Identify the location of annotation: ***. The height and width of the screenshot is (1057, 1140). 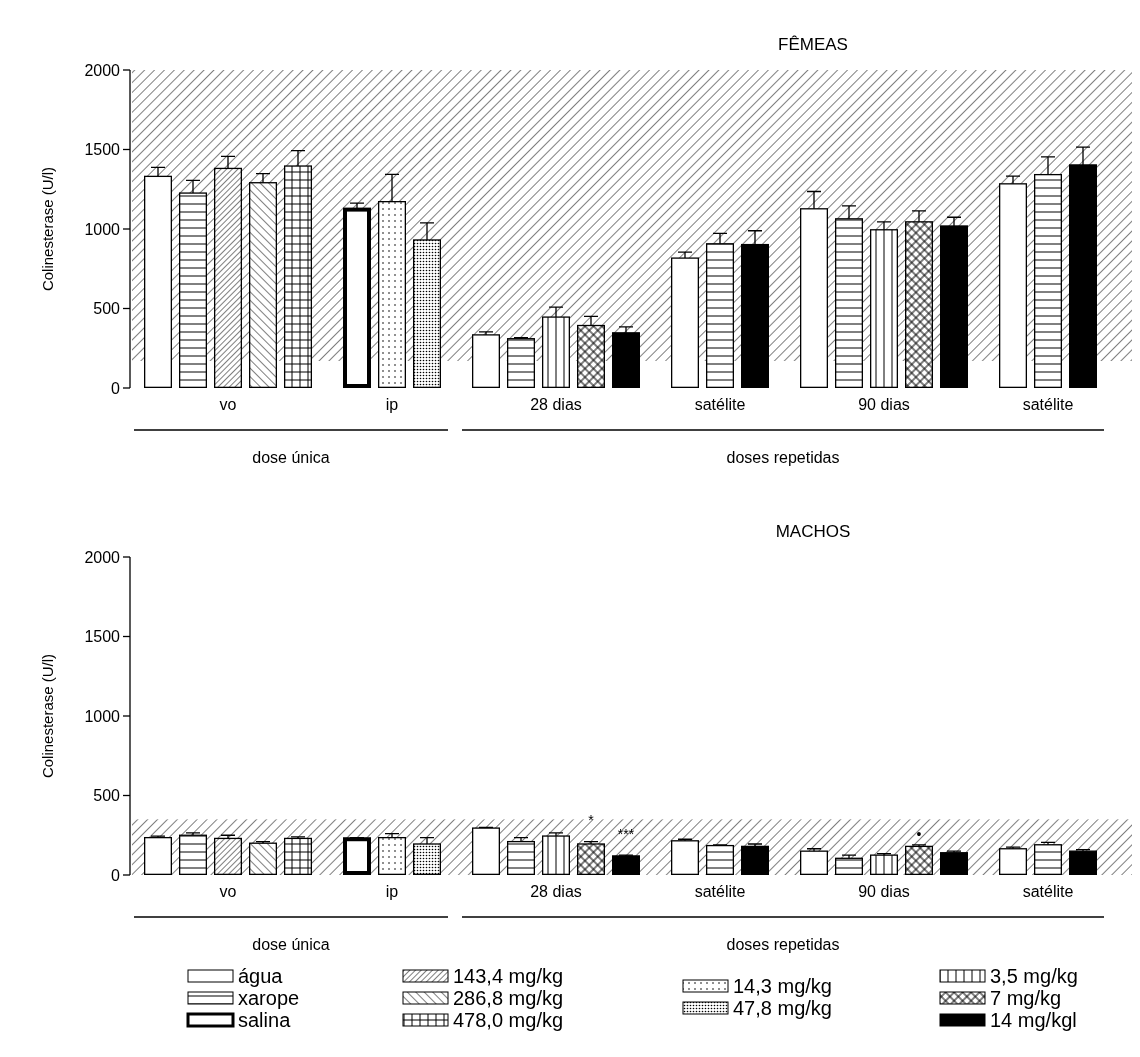
(626, 834).